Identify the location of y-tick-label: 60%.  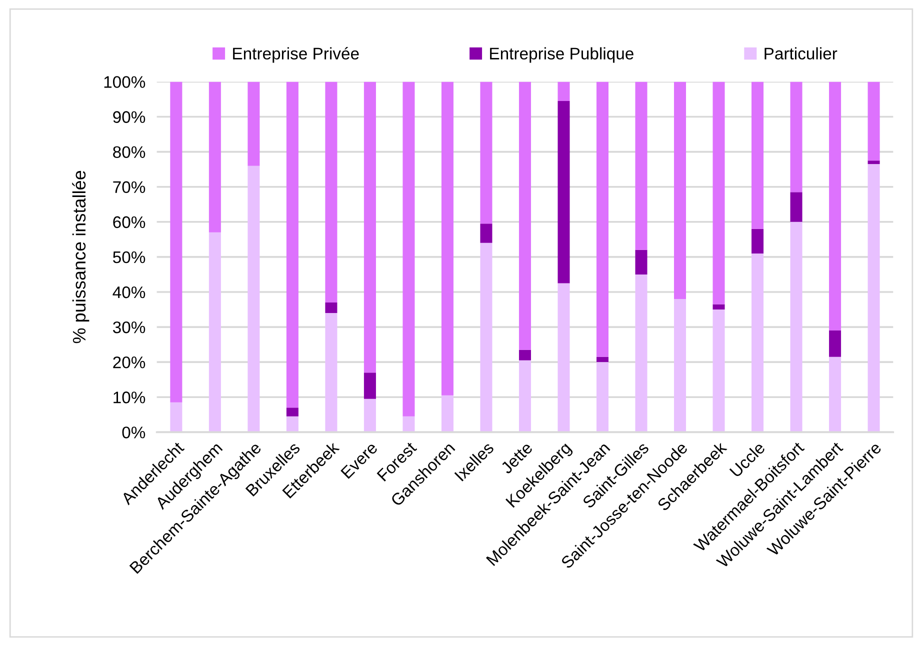
(129, 222).